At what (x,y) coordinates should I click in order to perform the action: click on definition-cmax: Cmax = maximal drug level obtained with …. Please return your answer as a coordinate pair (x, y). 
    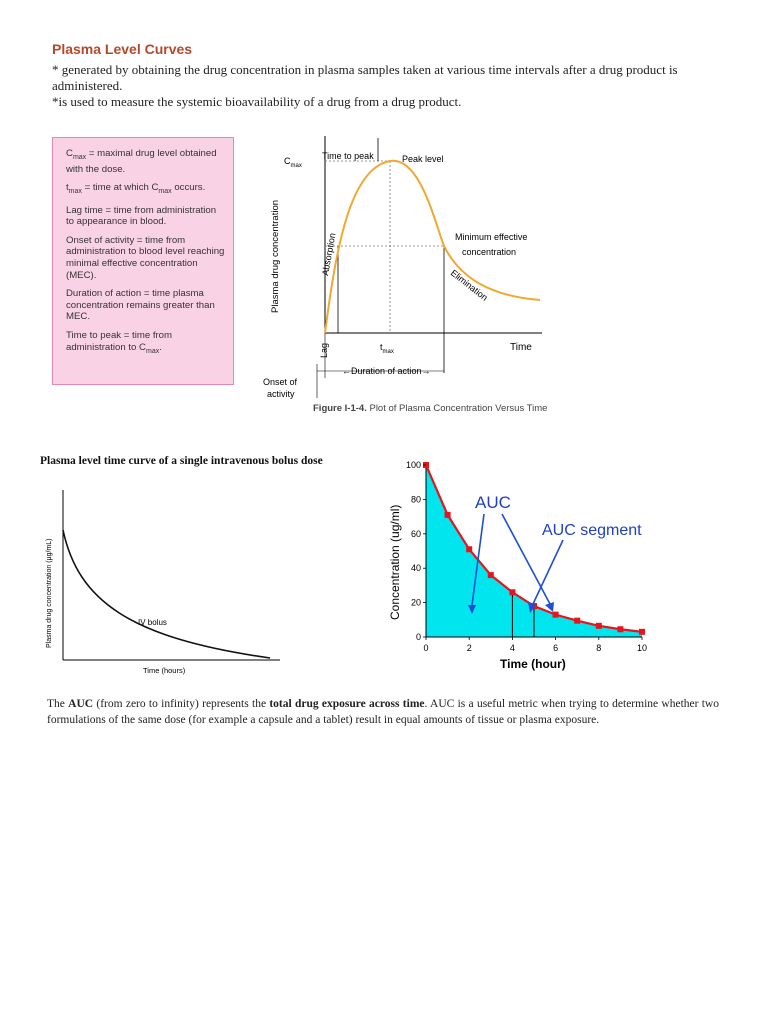
    Looking at the image, I should click on (141, 161).